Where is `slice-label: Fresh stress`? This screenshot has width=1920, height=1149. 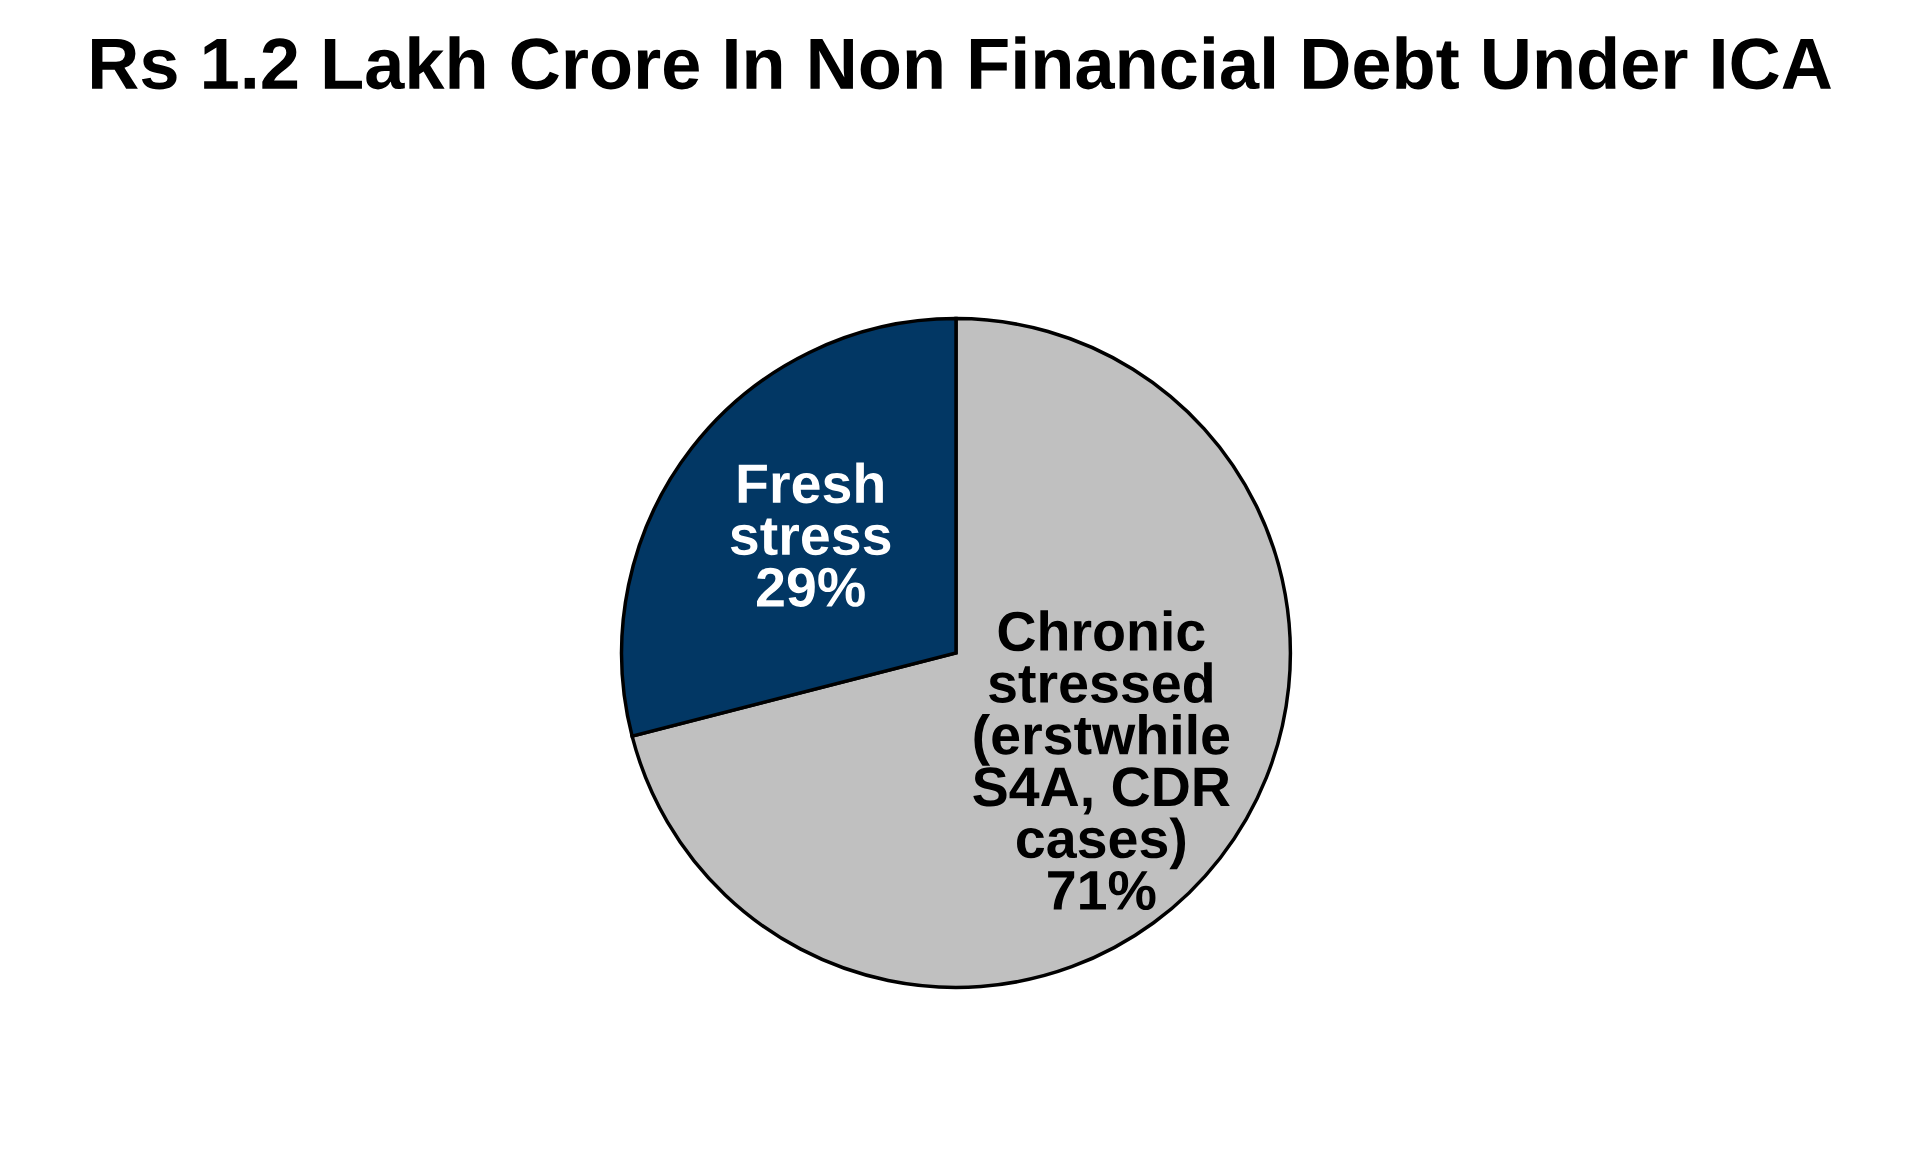 slice-label: Fresh stress is located at coordinates (810, 509).